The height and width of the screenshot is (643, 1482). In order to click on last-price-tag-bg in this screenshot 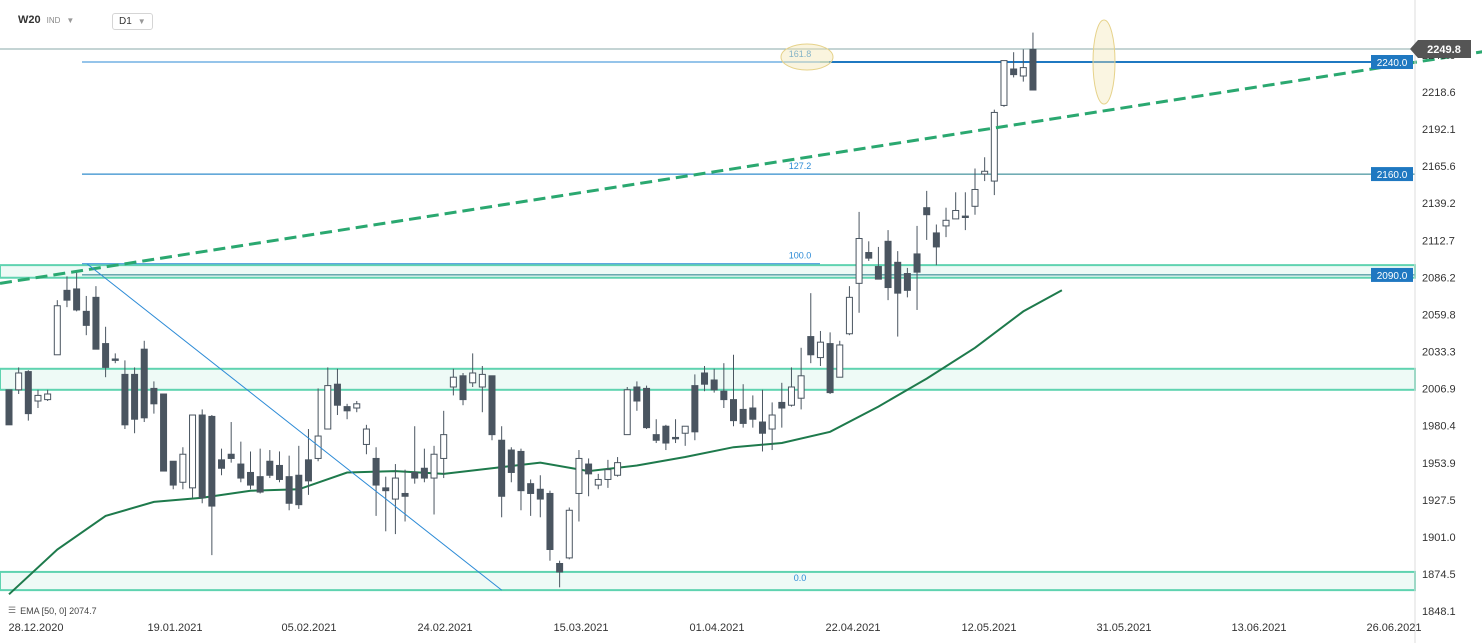, I will do `click(1440, 49)`.